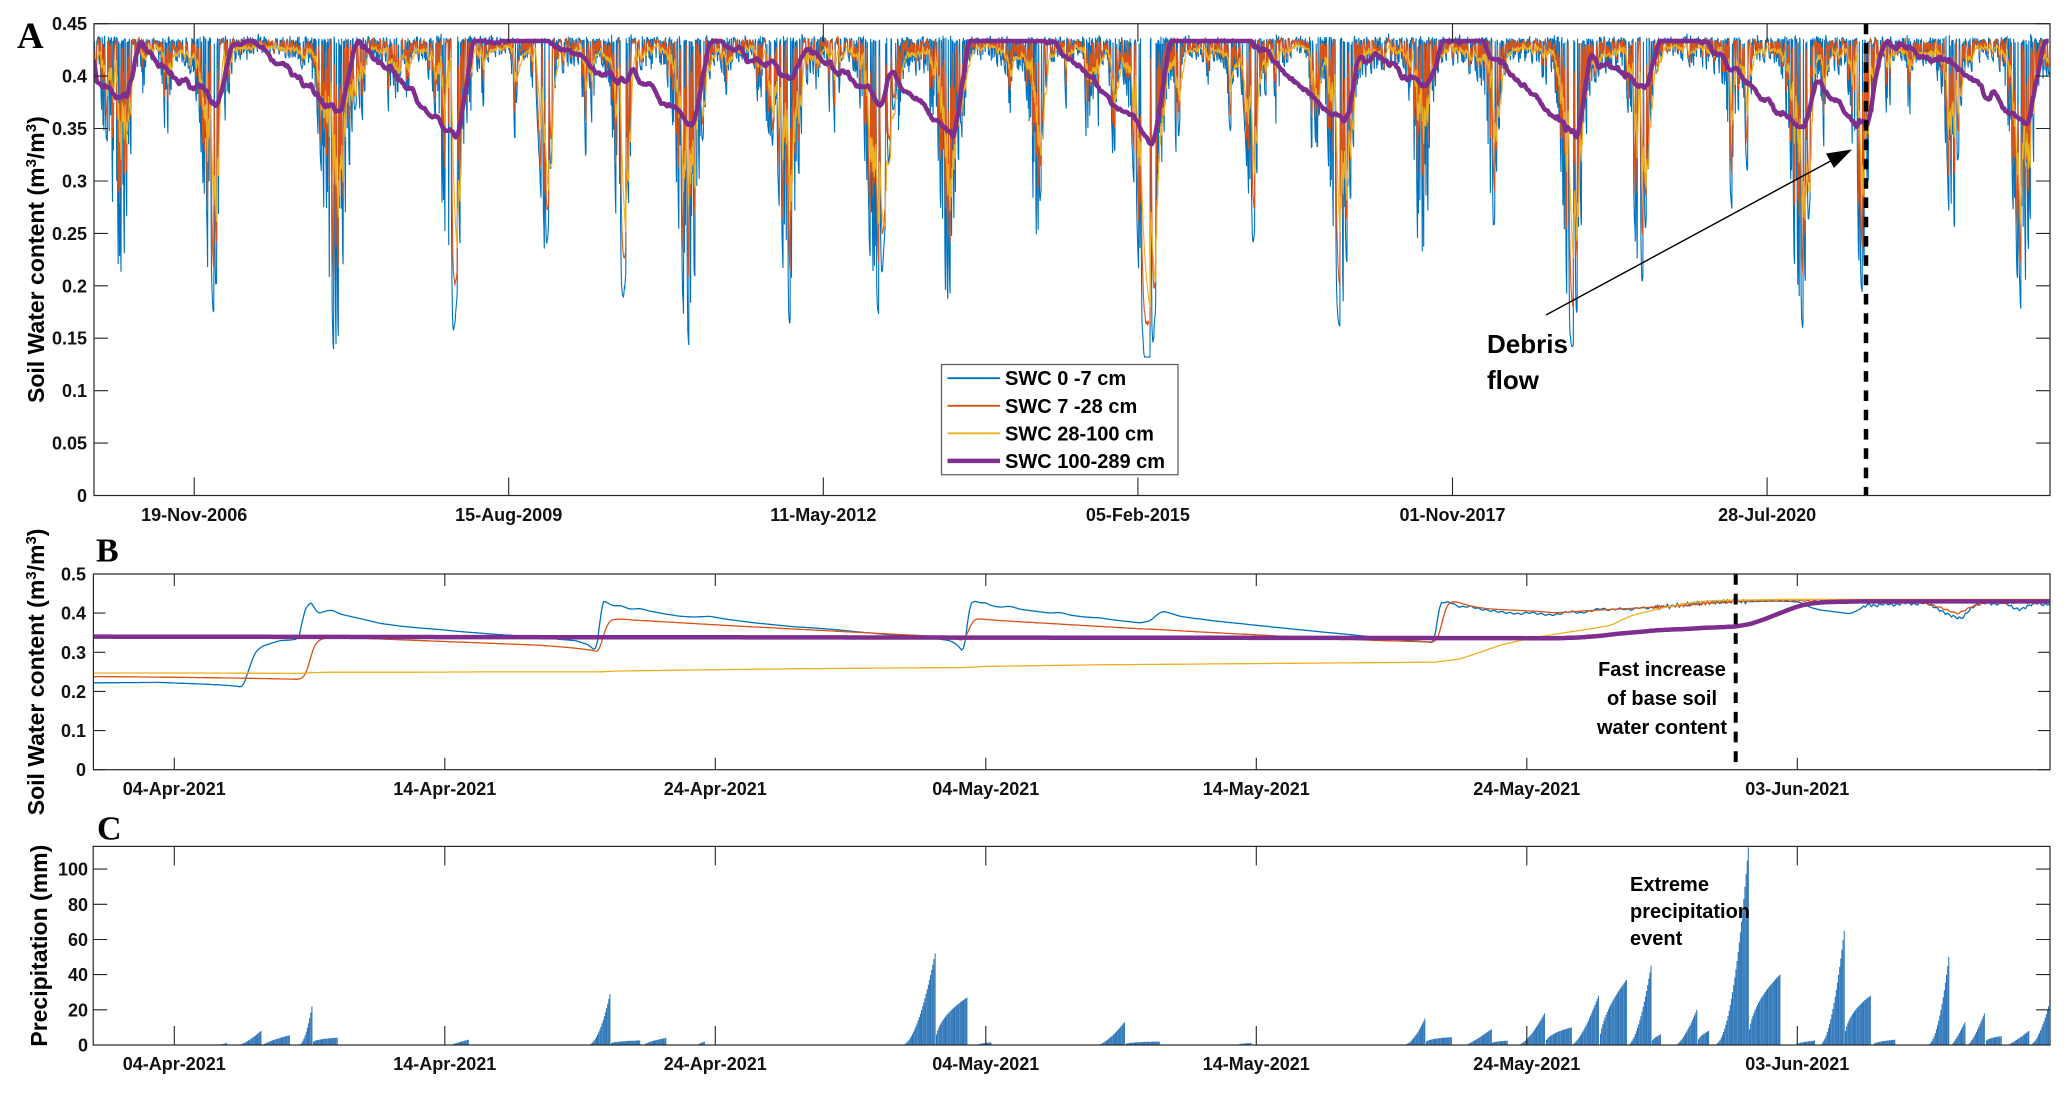 The image size is (2067, 1094). Describe the element at coordinates (194, 515) in the screenshot. I see `svg-text: 19-Nov-2006` at that location.